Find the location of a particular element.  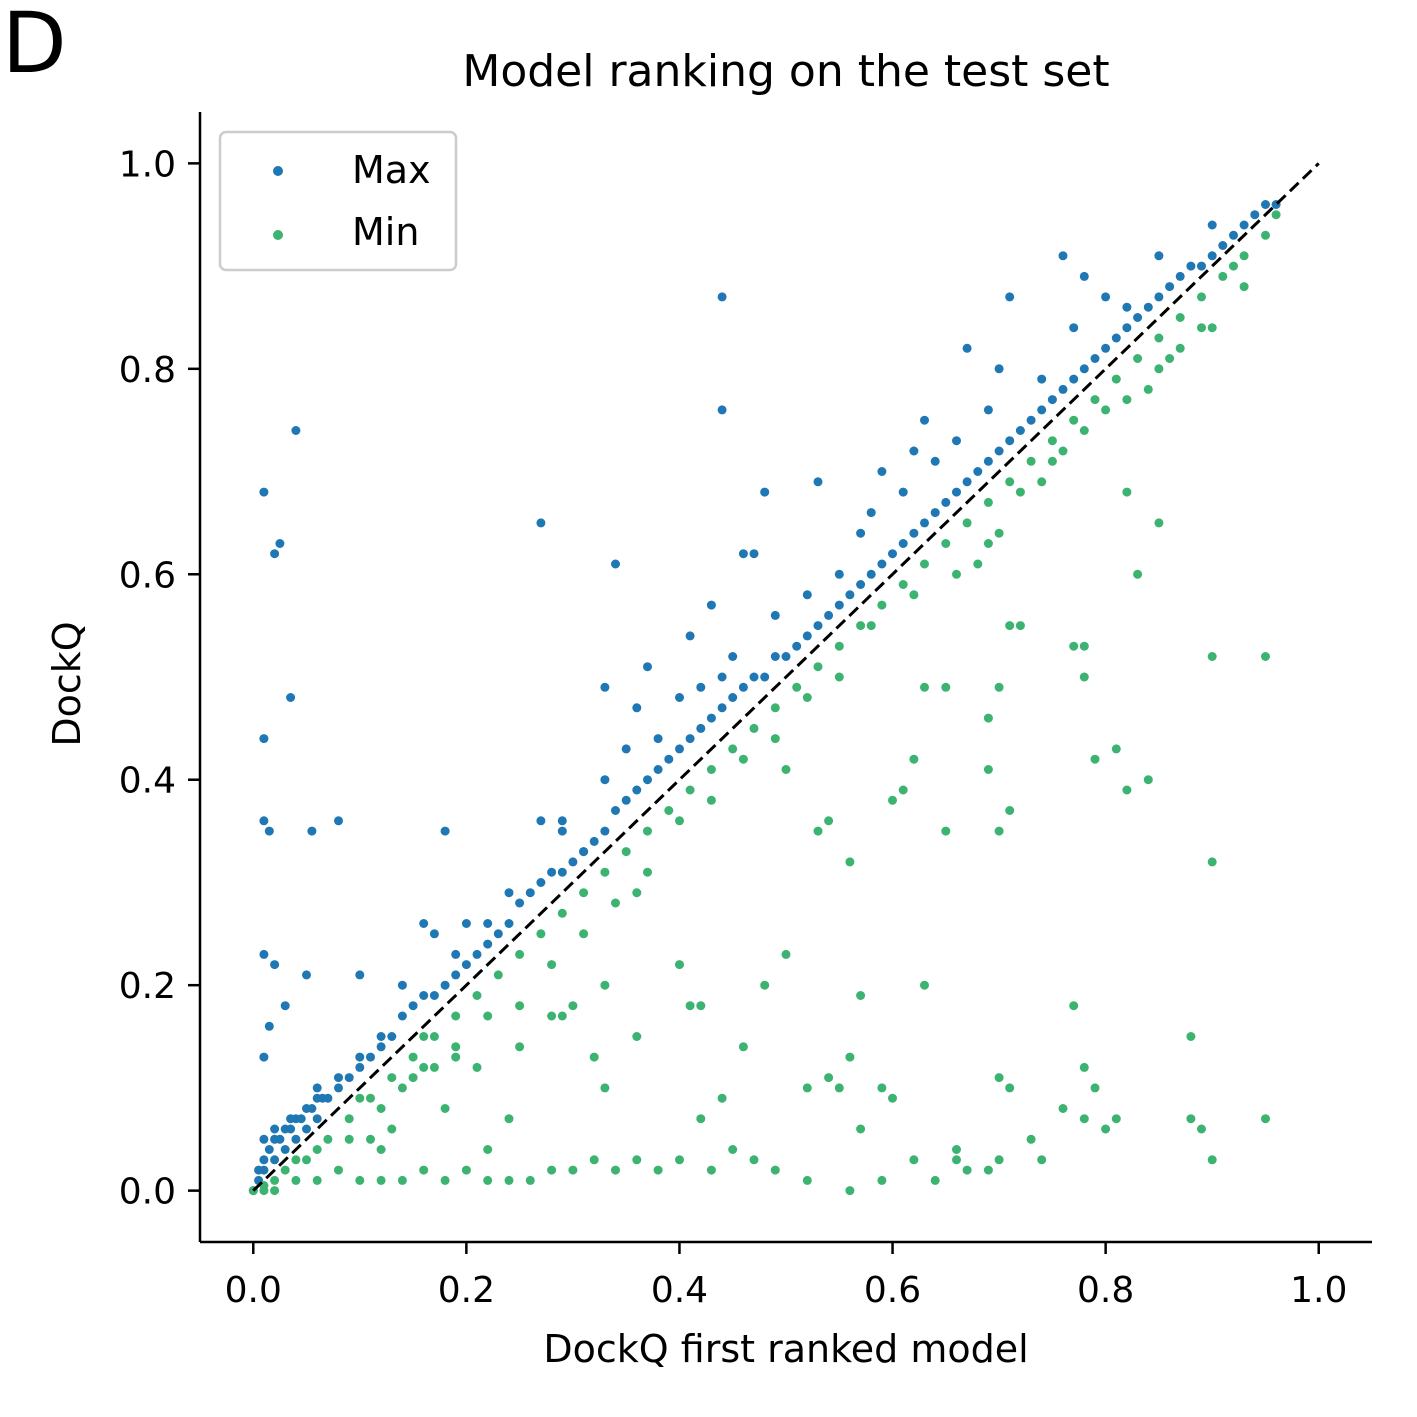

y-tick-label: 0.4 is located at coordinates (147, 781).